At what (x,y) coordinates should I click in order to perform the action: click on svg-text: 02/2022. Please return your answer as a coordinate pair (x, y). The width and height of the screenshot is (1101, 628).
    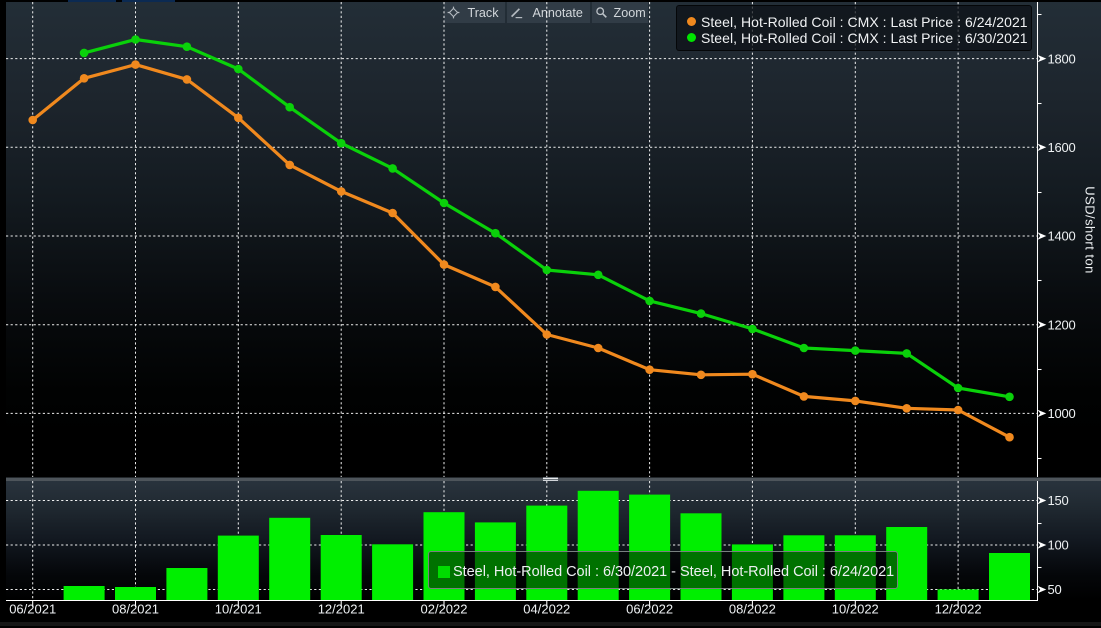
    Looking at the image, I should click on (444, 609).